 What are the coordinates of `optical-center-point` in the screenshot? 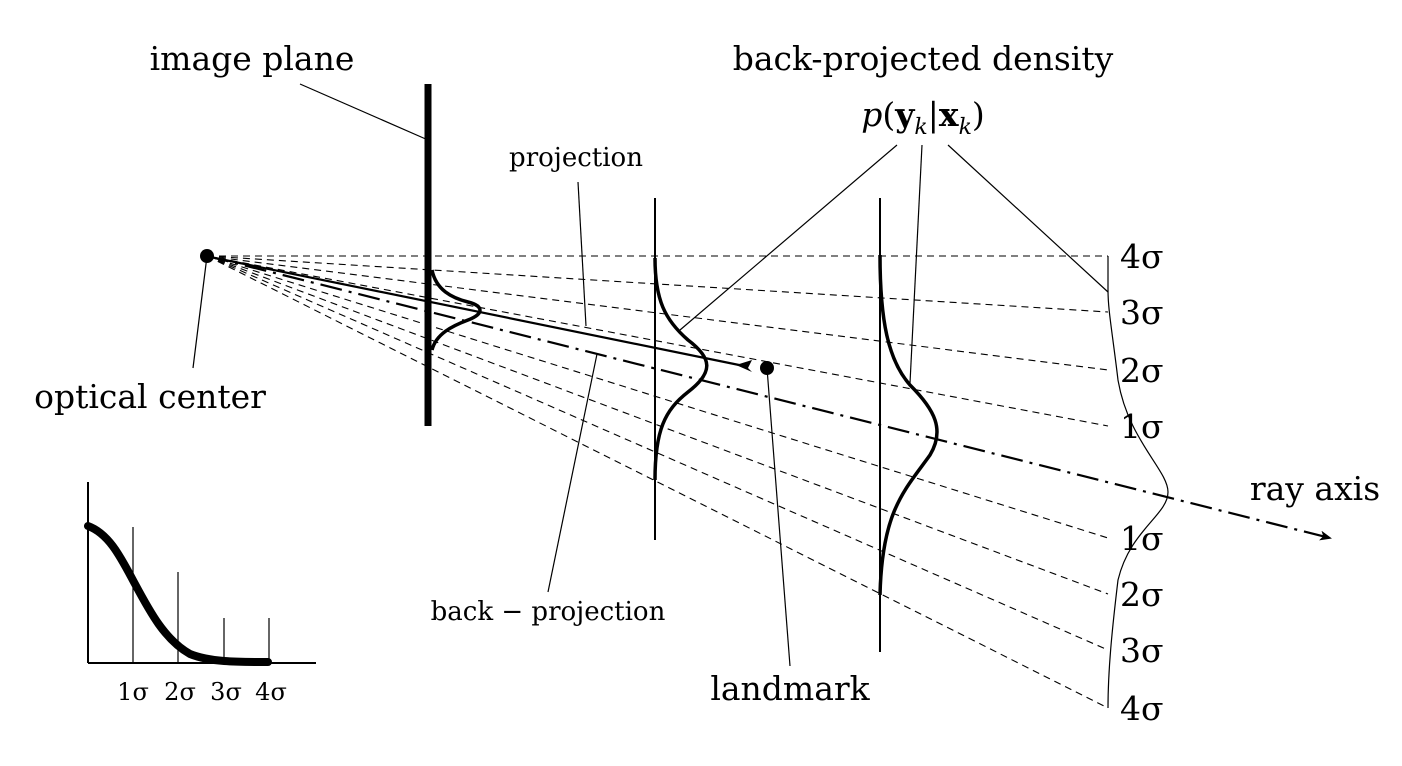 It's located at (207, 256).